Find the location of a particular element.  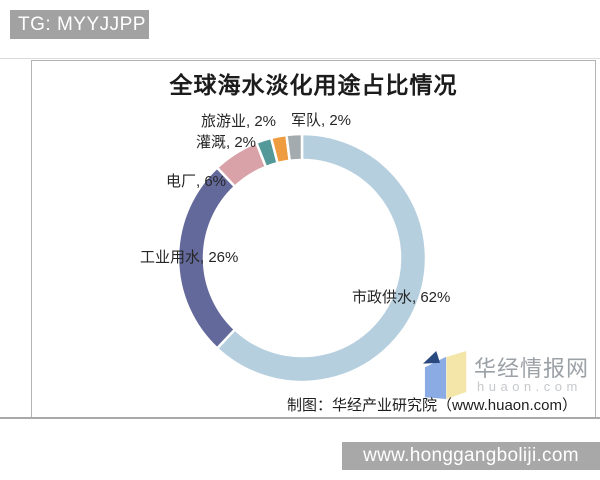

chart-title: 全球海水淡化用途占比情况 is located at coordinates (313, 85).